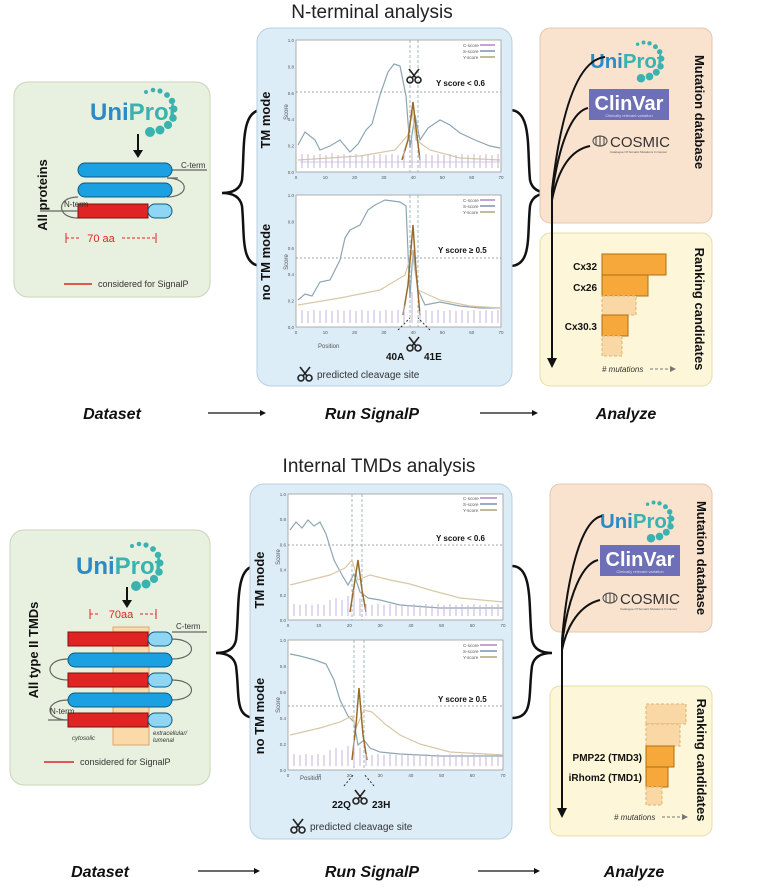 Image resolution: width=779 pixels, height=887 pixels. Describe the element at coordinates (471, 57) in the screenshot. I see `top-tm-legend-y: Y-score` at that location.